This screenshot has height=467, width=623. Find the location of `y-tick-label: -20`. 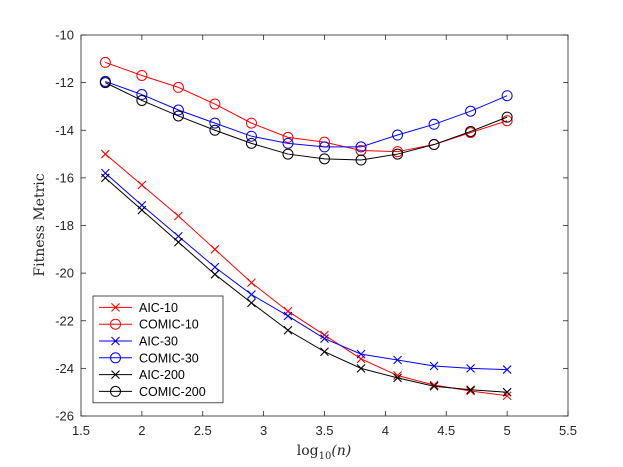

y-tick-label: -20 is located at coordinates (64, 273).